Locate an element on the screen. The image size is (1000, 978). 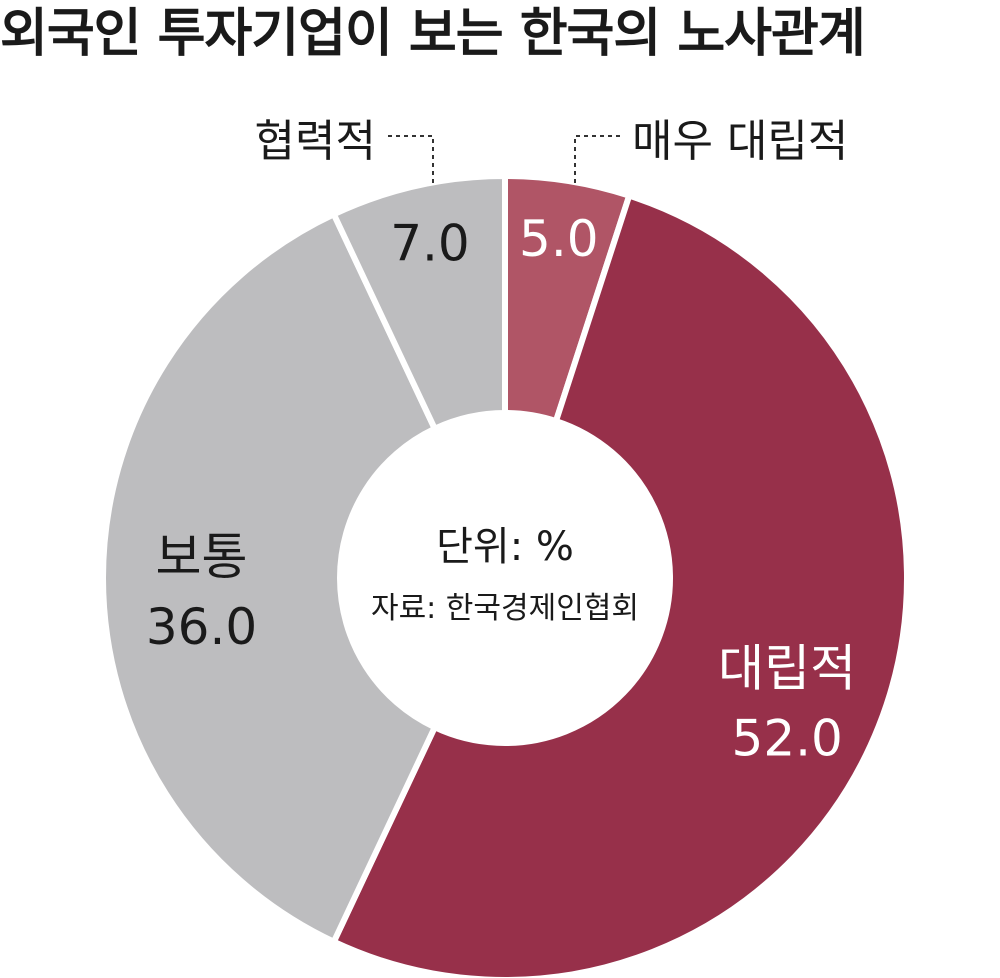
category-label-neutral: 보통 is located at coordinates (202, 557).